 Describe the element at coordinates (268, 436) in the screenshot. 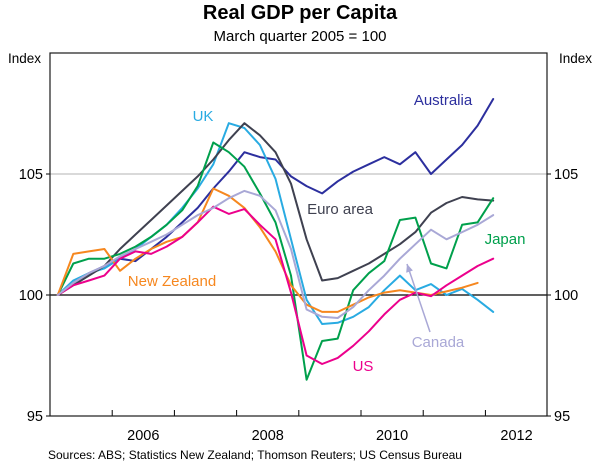

I see `x-label-2008: 2008` at that location.